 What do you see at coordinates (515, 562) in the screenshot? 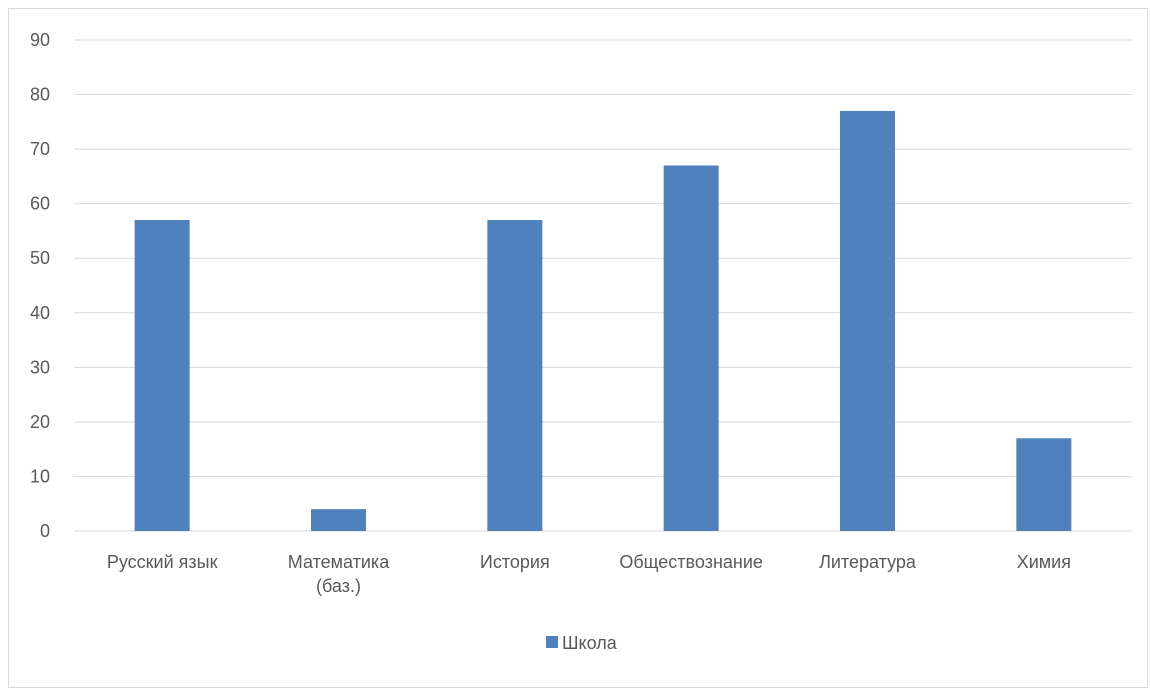
I see `x-tick-label: История` at bounding box center [515, 562].